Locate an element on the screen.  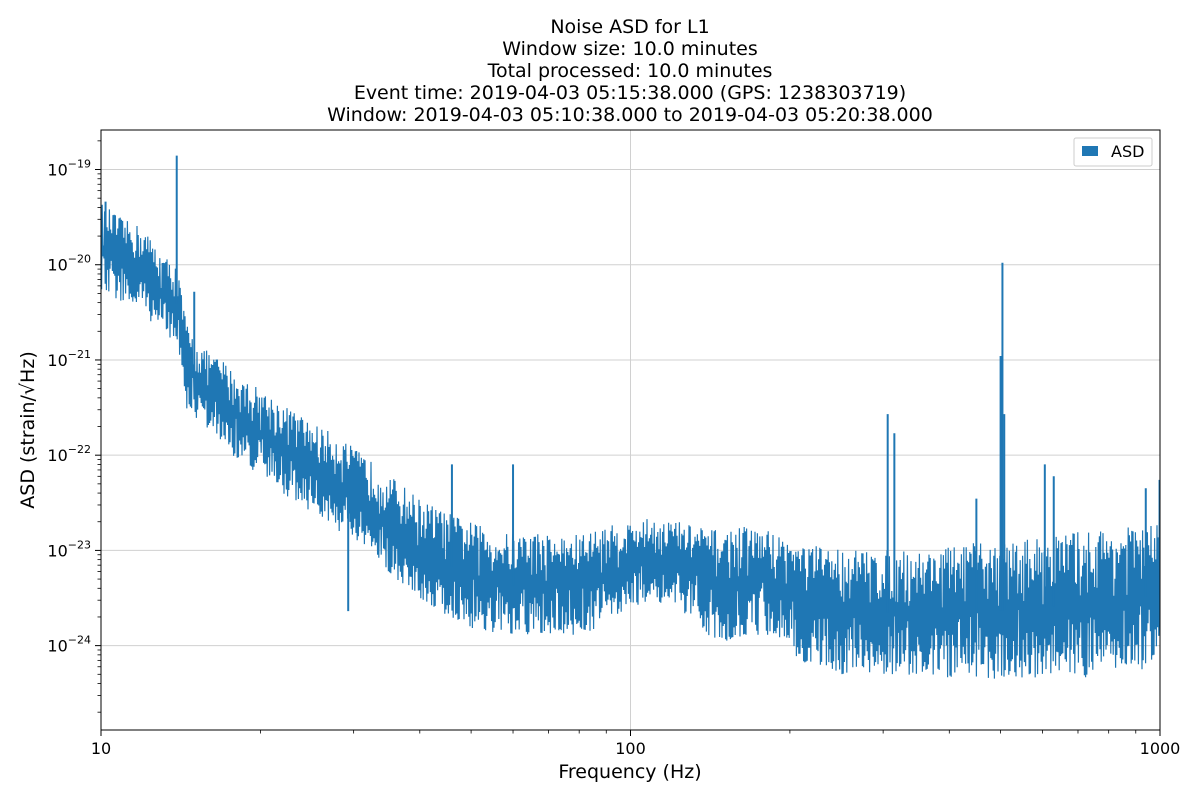
y-tick-label-4: 10−20 is located at coordinates (69, 264).